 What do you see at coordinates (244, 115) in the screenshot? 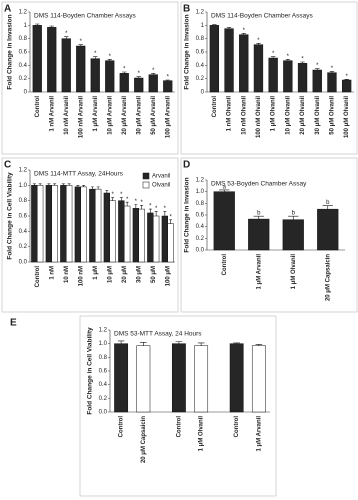
I see `x-tick-label: 10 nM Olvanil` at bounding box center [244, 115].